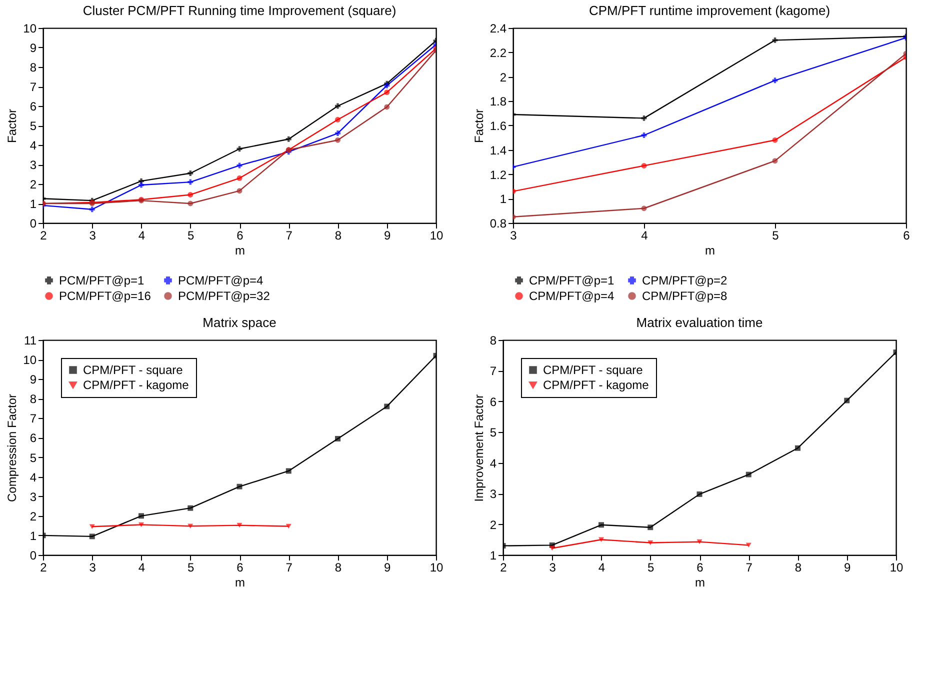  What do you see at coordinates (572, 280) in the screenshot?
I see `legend-label: CPM/PFT@p=1` at bounding box center [572, 280].